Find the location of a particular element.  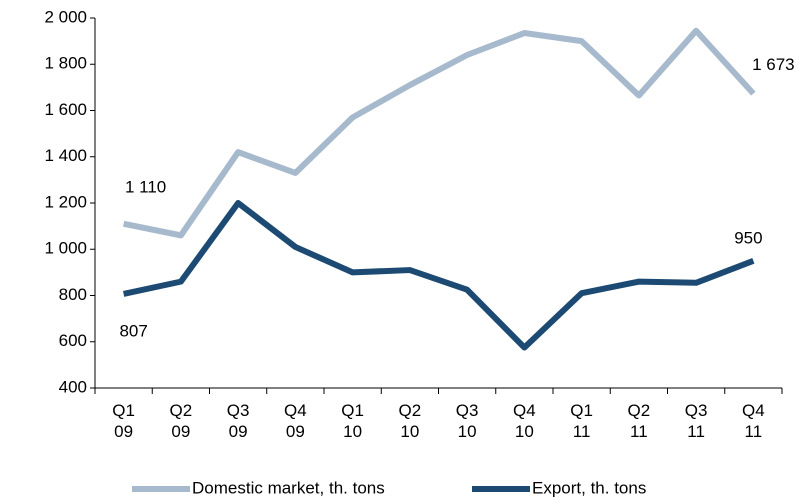

data-label: 950 is located at coordinates (748, 237).